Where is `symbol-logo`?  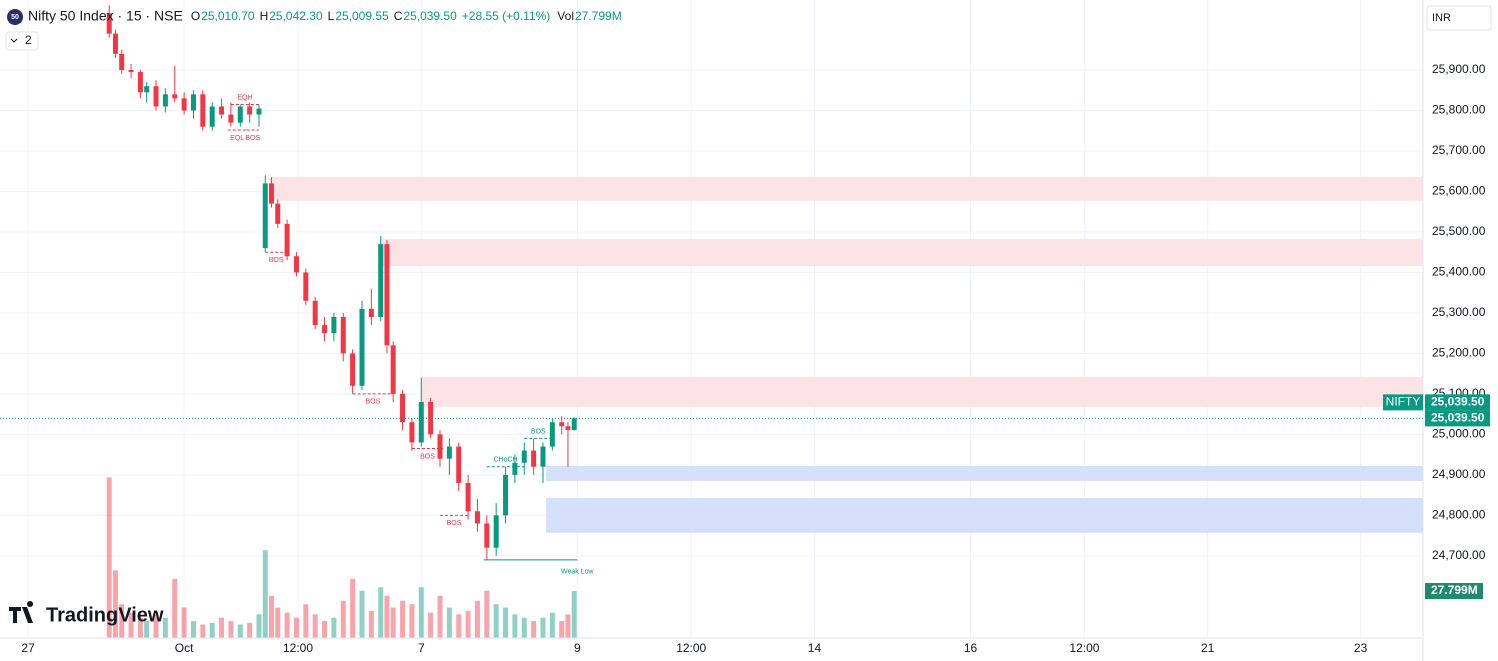
symbol-logo is located at coordinates (15, 17).